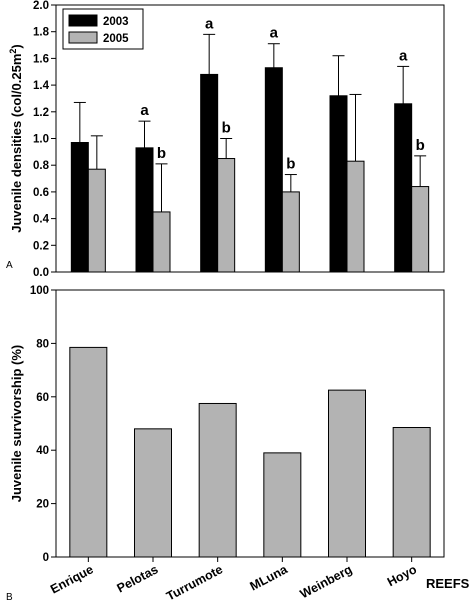 The width and height of the screenshot is (474, 605). I want to click on y-tick-label: 1.6, so click(41, 59).